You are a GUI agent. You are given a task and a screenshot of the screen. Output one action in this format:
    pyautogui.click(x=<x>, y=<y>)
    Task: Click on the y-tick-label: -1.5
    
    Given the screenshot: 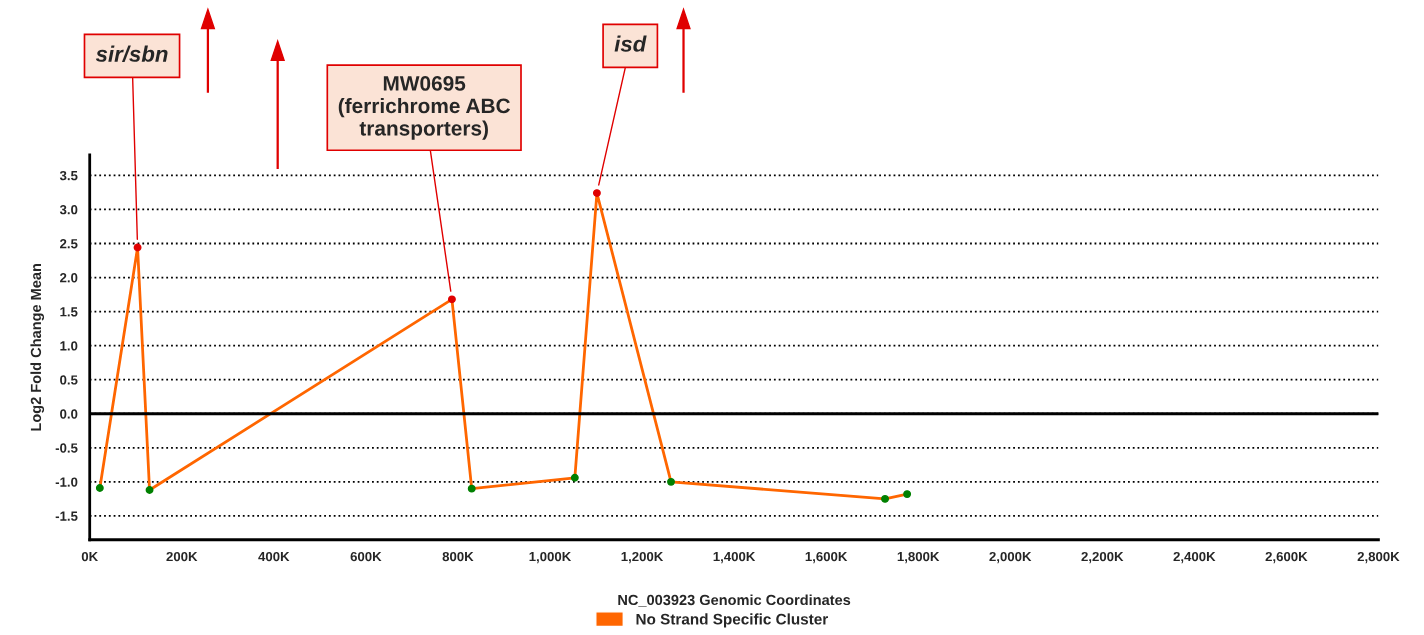 What is the action you would take?
    pyautogui.click(x=66, y=516)
    